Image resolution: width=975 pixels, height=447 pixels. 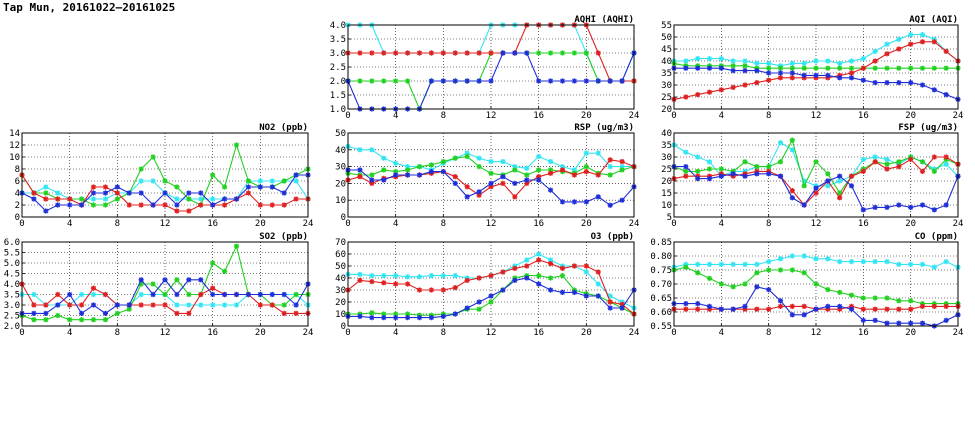 What do you see at coordinates (661, 271) in the screenshot?
I see `y-tick-label: 0.75` at bounding box center [661, 271].